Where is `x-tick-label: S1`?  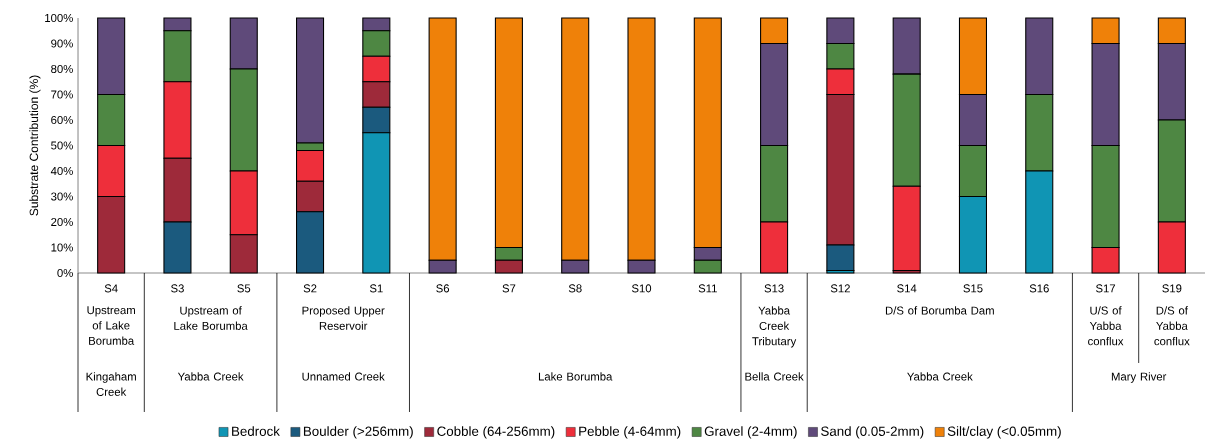
x-tick-label: S1 is located at coordinates (376, 288).